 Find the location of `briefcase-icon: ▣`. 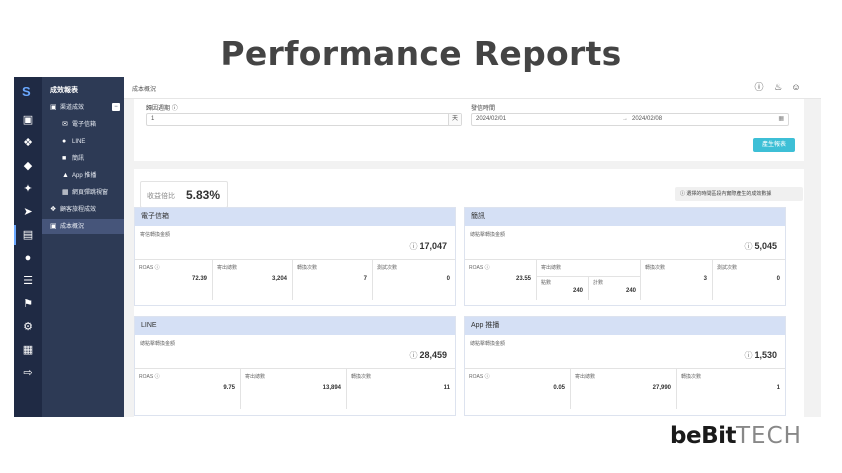

briefcase-icon: ▣ is located at coordinates (28, 120).